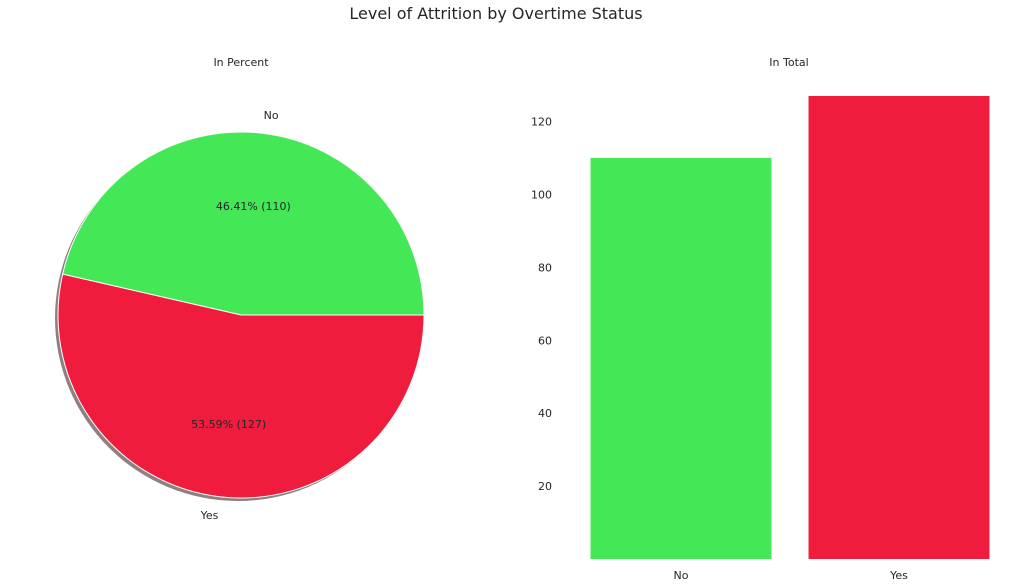 The height and width of the screenshot is (587, 1030). What do you see at coordinates (541, 194) in the screenshot?
I see `y-tick-label-100: 100` at bounding box center [541, 194].